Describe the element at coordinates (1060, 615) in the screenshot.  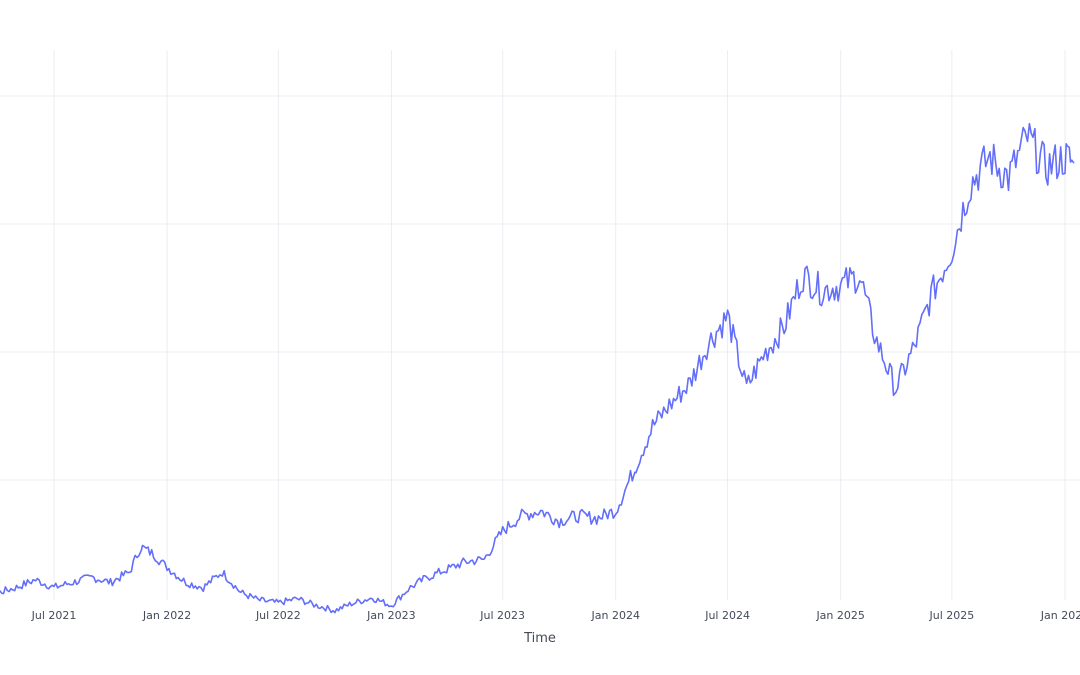
I see `x-tick-label: Jan 2026` at that location.